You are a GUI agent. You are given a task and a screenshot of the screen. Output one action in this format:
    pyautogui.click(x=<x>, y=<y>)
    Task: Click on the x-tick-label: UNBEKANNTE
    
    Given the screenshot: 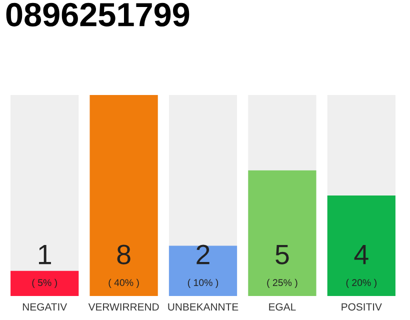 What is the action you would take?
    pyautogui.click(x=203, y=307)
    